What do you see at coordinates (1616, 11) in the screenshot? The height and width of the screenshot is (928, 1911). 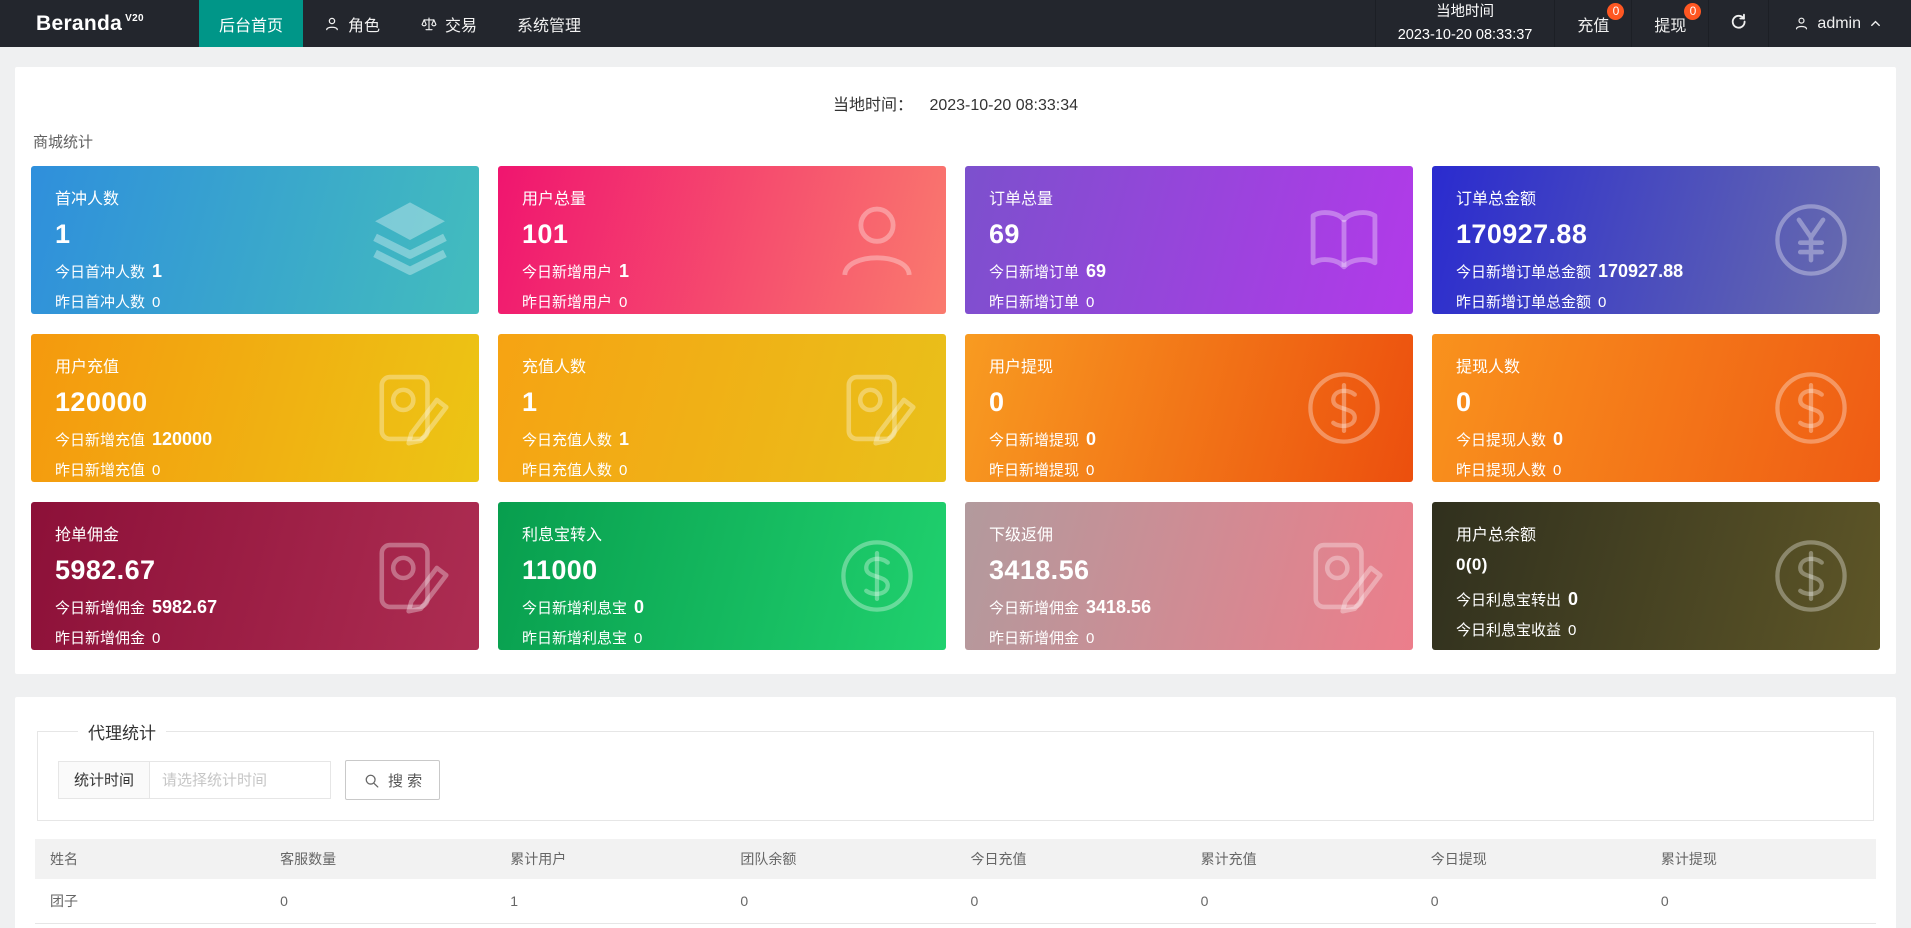 I see `recharge-badge: 0` at bounding box center [1616, 11].